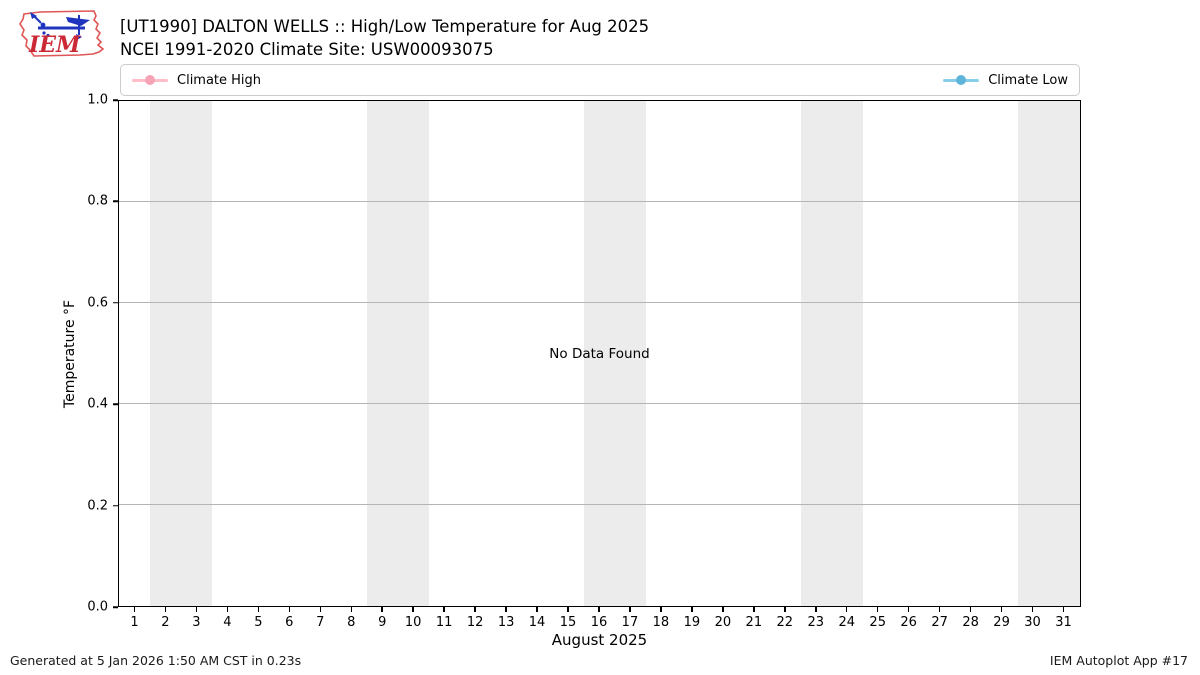 This screenshot has height=675, width=1200. What do you see at coordinates (219, 80) in the screenshot?
I see `legend-label: Climate High` at bounding box center [219, 80].